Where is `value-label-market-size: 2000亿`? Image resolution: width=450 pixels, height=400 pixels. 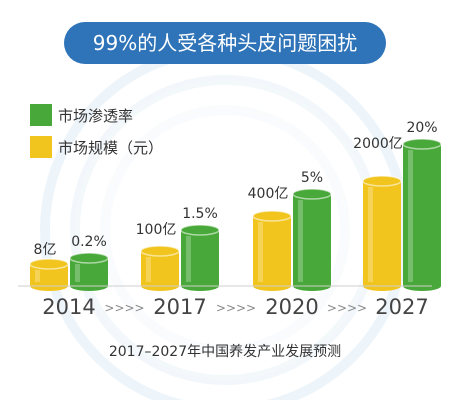
value-label-market-size: 2000亿 is located at coordinates (378, 144).